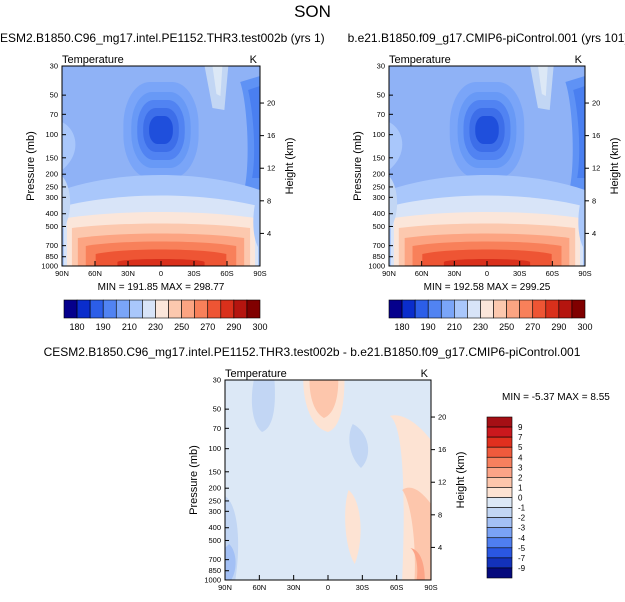  What do you see at coordinates (522, 558) in the screenshot?
I see `colorbar-label: -7` at bounding box center [522, 558].